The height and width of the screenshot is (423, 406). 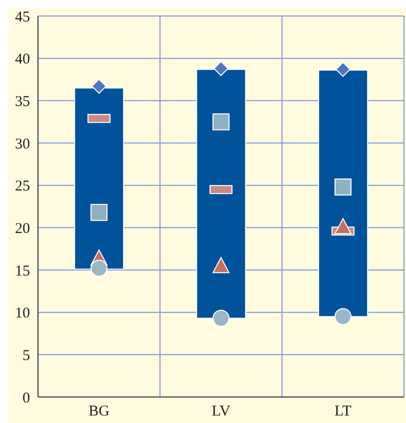 What do you see at coordinates (26, 356) in the screenshot?
I see `y-tick-label: 5` at bounding box center [26, 356].